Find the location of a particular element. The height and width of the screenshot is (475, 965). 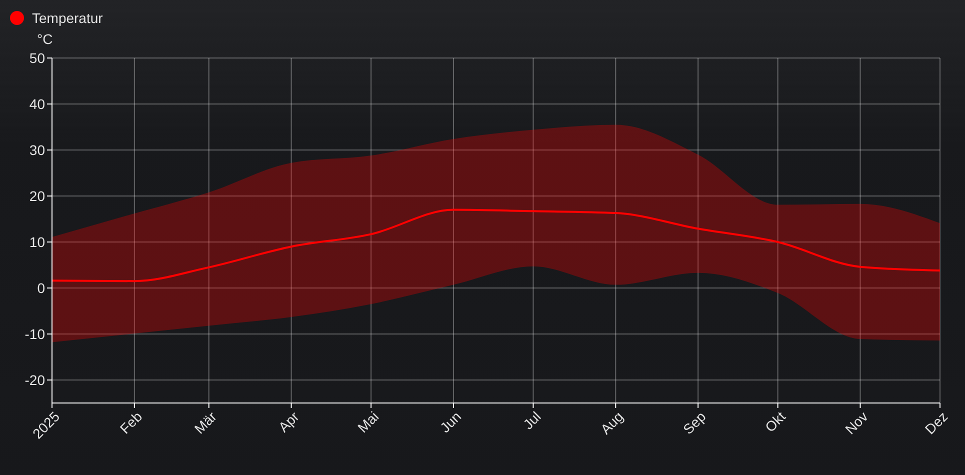

x-tick-label: Jul is located at coordinates (532, 420).